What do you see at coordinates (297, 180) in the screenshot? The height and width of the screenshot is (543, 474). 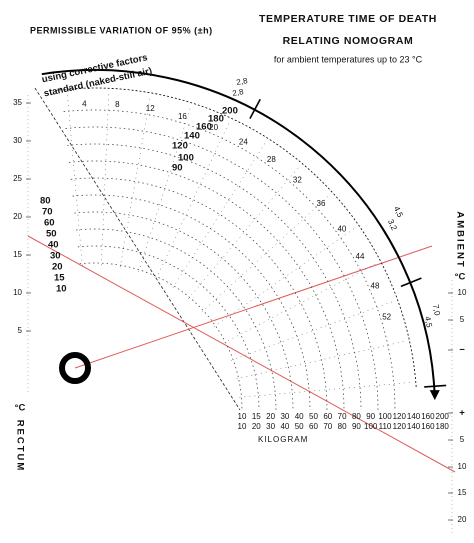 I see `hour-label: 32` at bounding box center [297, 180].